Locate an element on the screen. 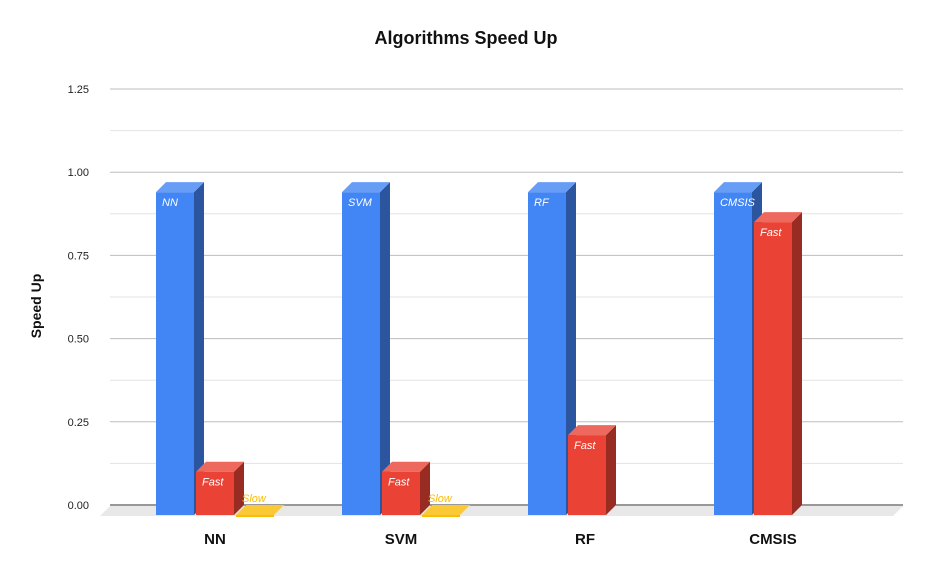 The height and width of the screenshot is (576, 932). y-tick-label: 0.75 is located at coordinates (78, 256).